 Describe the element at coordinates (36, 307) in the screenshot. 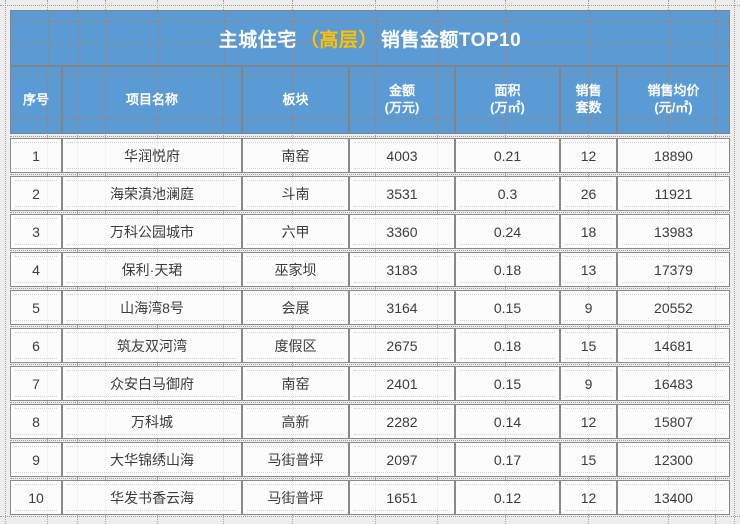

I see `cell-rank: 5` at that location.